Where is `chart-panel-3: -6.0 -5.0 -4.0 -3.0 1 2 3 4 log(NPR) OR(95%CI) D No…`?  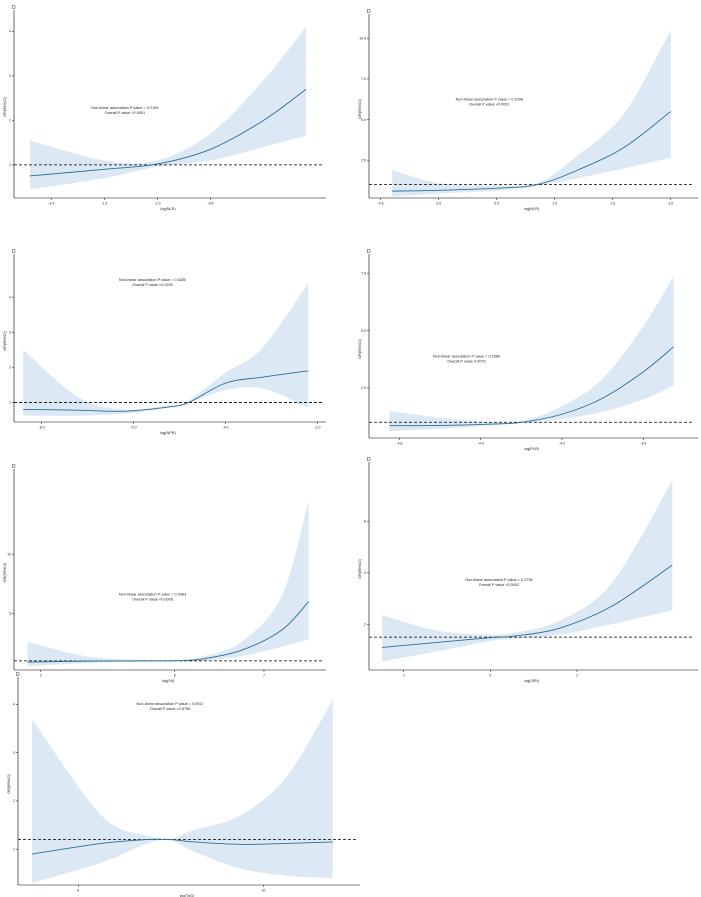 chart-panel-3: -6.0 -5.0 -4.0 -3.0 1 2 3 4 log(NPR) OR(95%CI) D No… is located at coordinates (164, 342).